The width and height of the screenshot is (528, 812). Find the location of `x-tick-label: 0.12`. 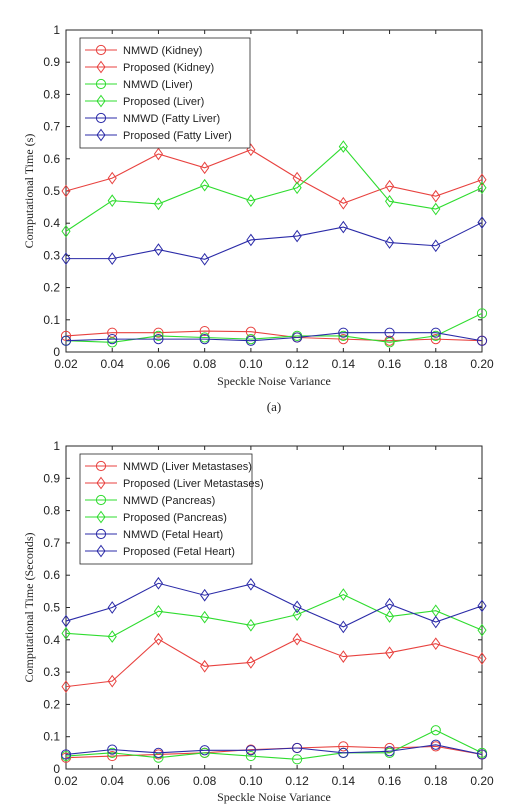

x-tick-label: 0.12 is located at coordinates (297, 364).